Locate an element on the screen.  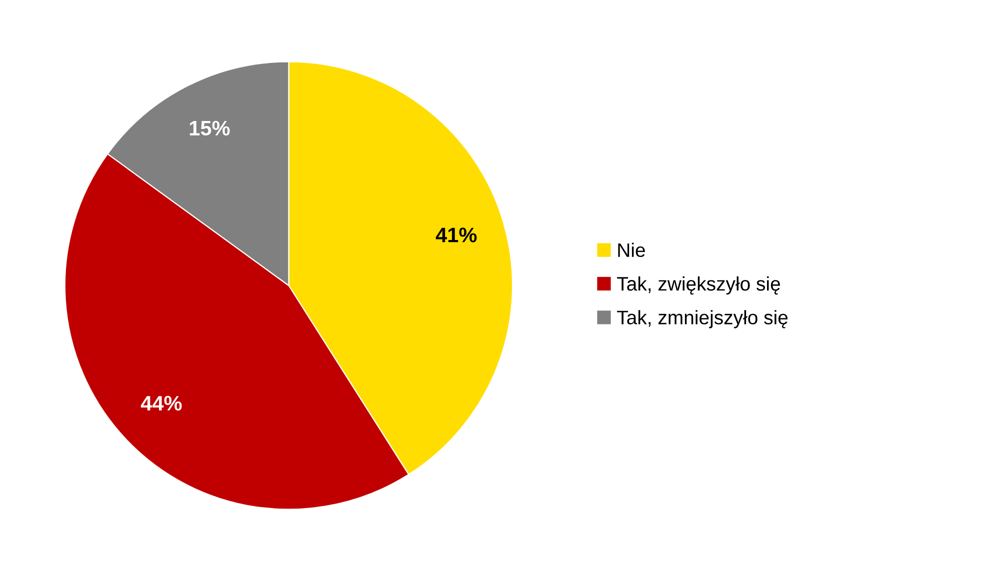
legend-label: Nie is located at coordinates (631, 250).